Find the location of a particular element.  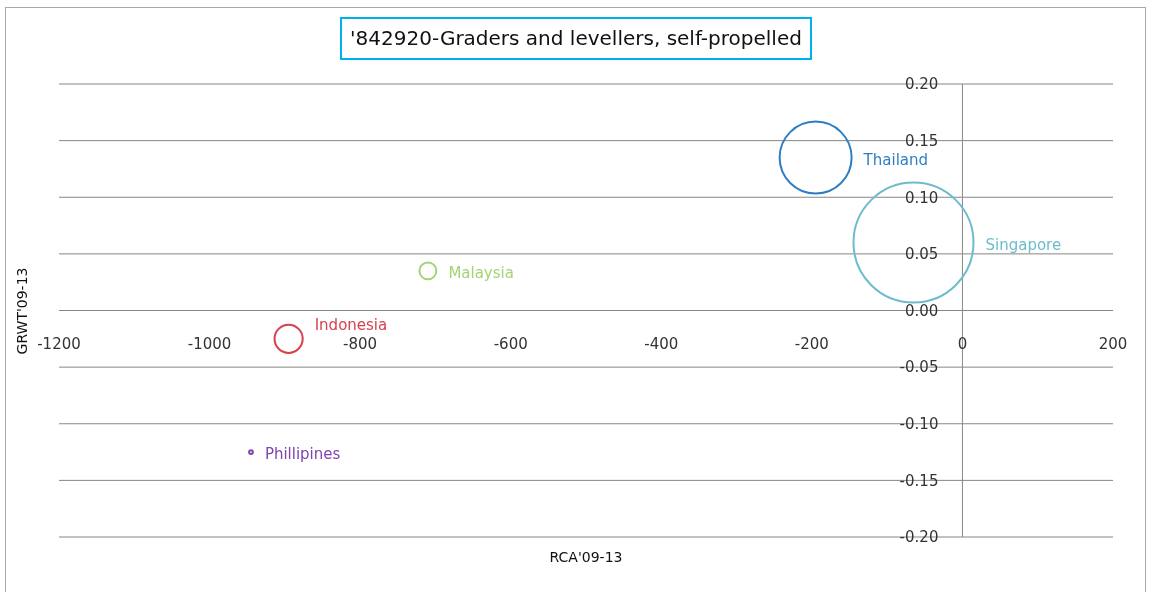

y-tick-label: 0.20 is located at coordinates (922, 84).